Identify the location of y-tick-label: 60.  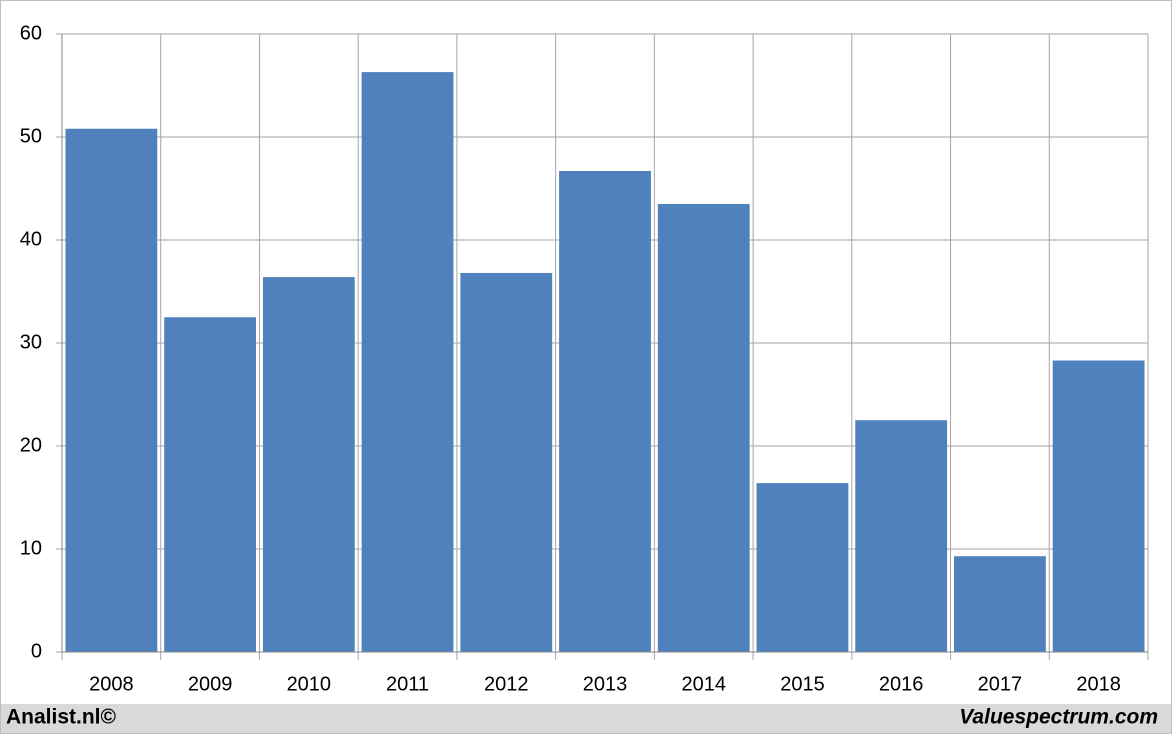
(31, 33).